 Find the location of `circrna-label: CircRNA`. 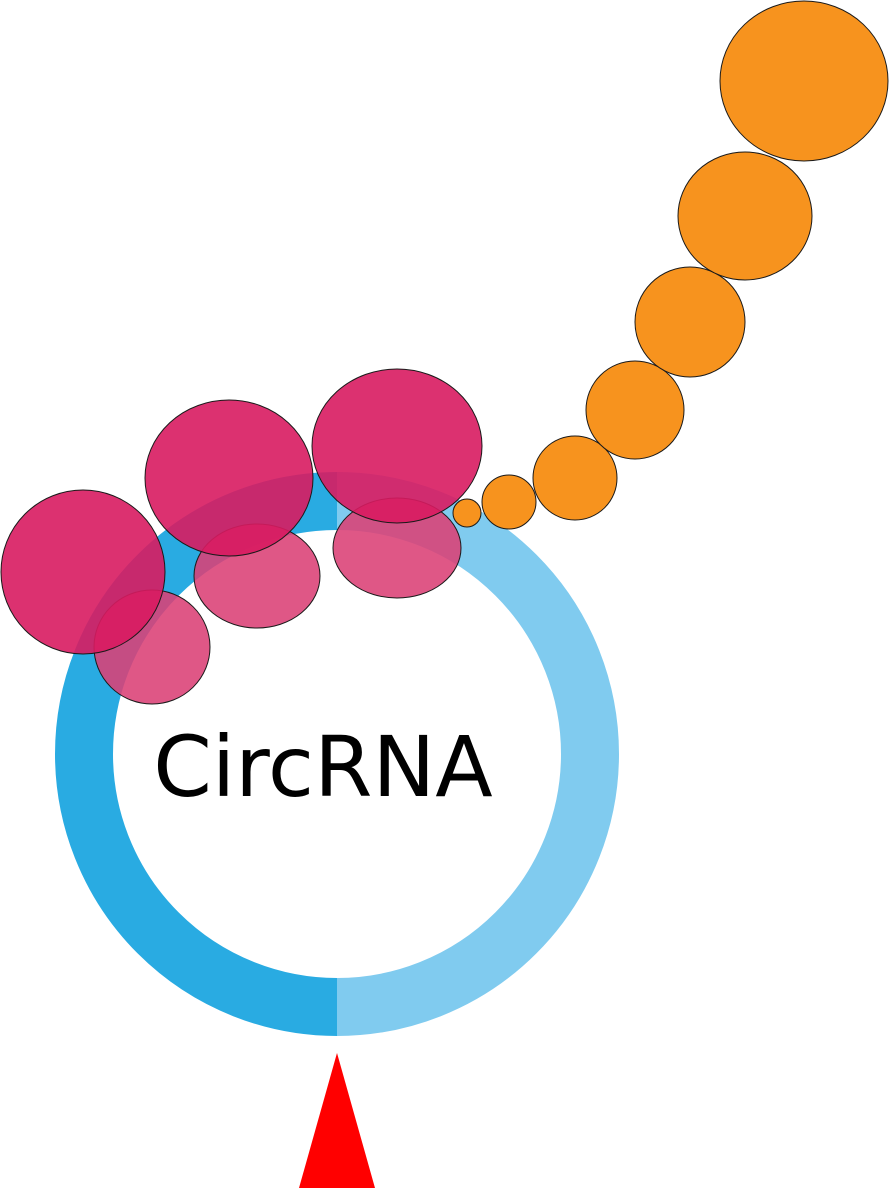

circrna-label: CircRNA is located at coordinates (323, 767).